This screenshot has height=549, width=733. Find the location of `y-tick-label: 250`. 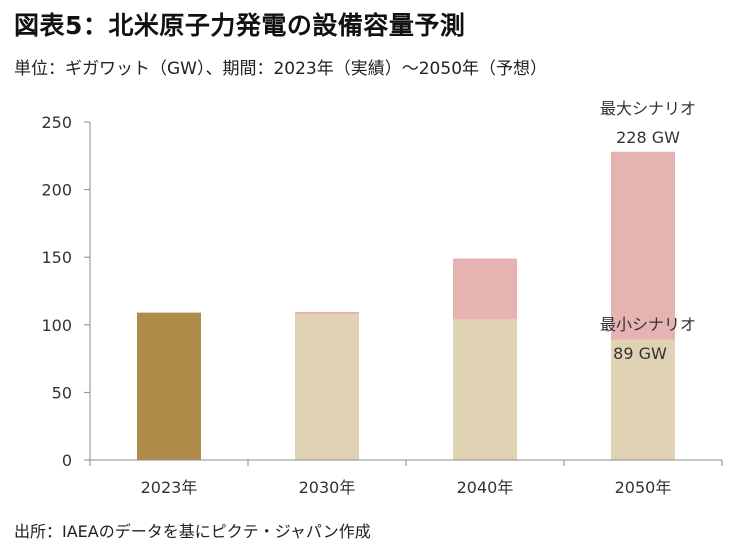

y-tick-label: 250 is located at coordinates (56, 122).